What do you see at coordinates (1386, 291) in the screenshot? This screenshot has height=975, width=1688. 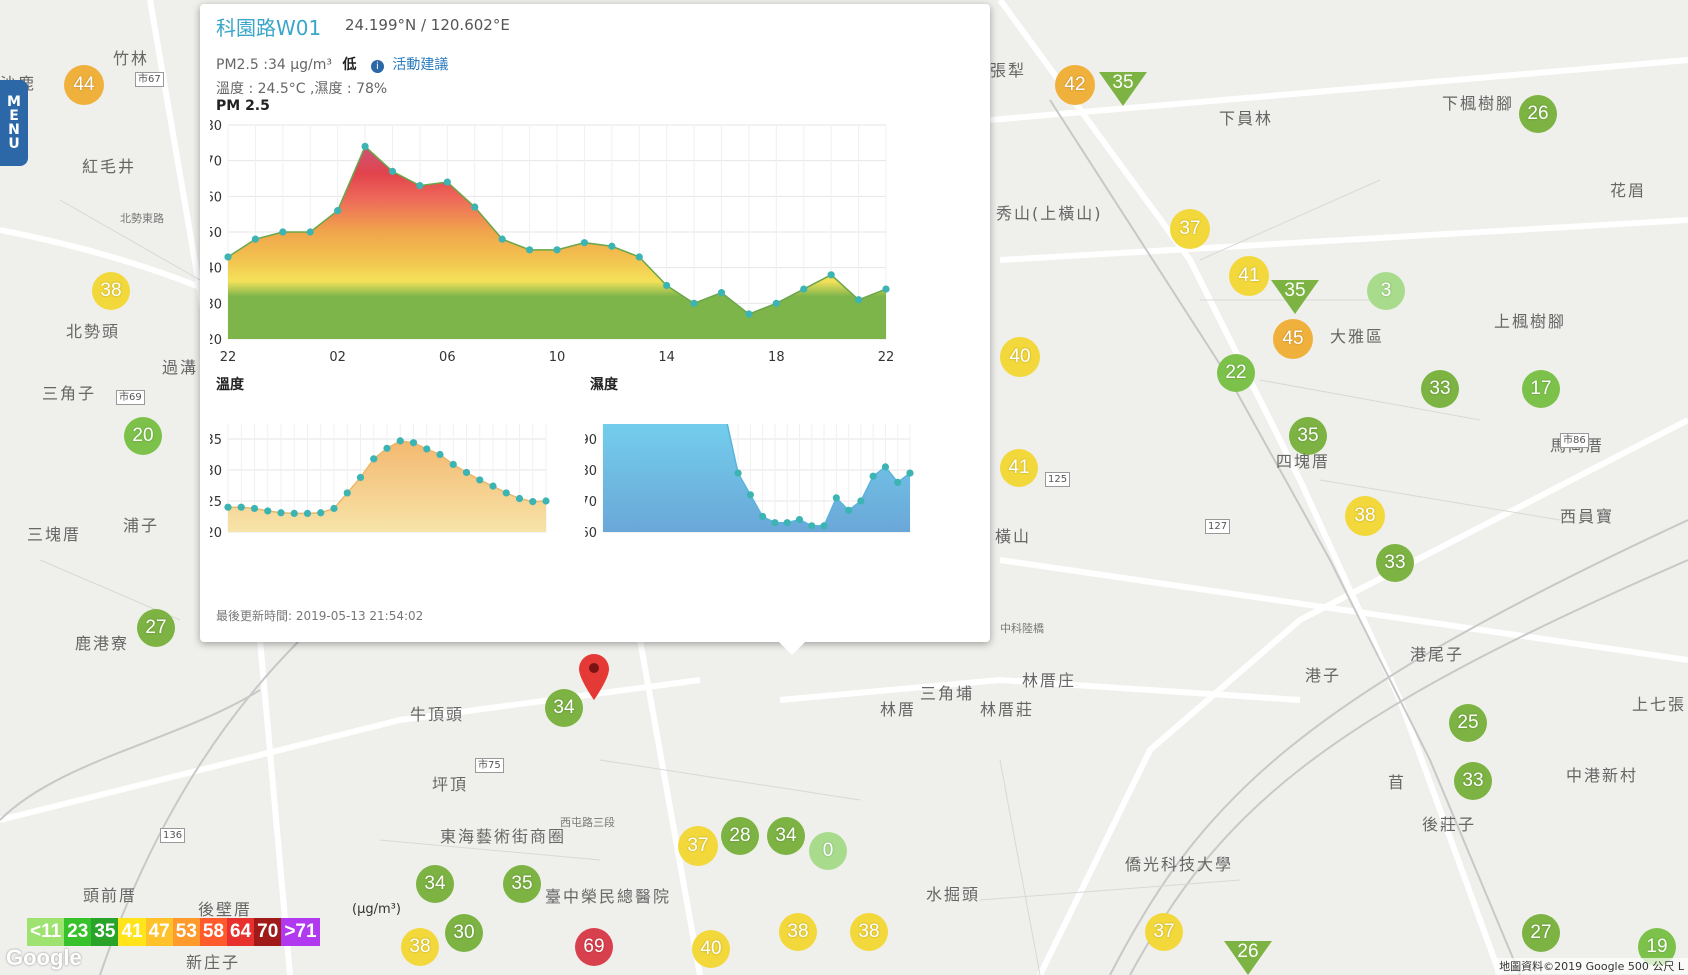 I see `air-quality-marker: 3` at bounding box center [1386, 291].